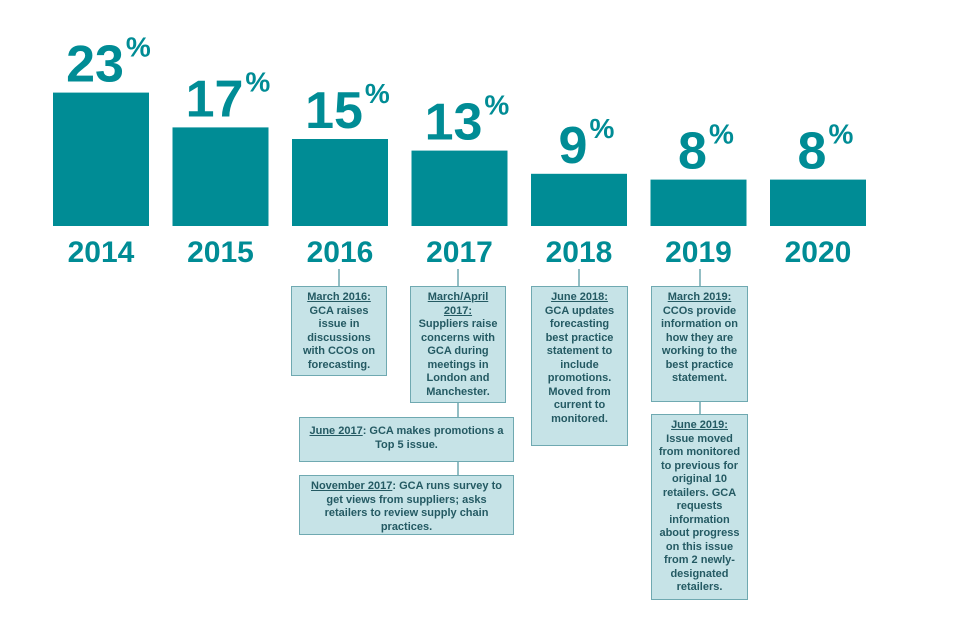 The height and width of the screenshot is (640, 960). Describe the element at coordinates (334, 111) in the screenshot. I see `value-label-2016: 15` at that location.